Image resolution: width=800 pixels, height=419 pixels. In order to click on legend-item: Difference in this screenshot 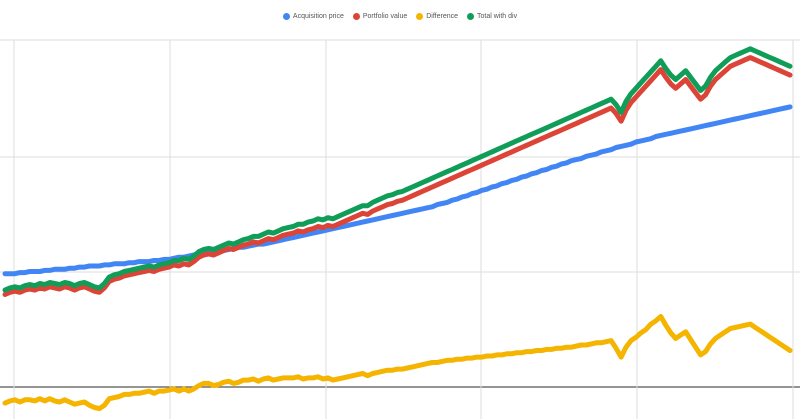, I will do `click(437, 16)`.